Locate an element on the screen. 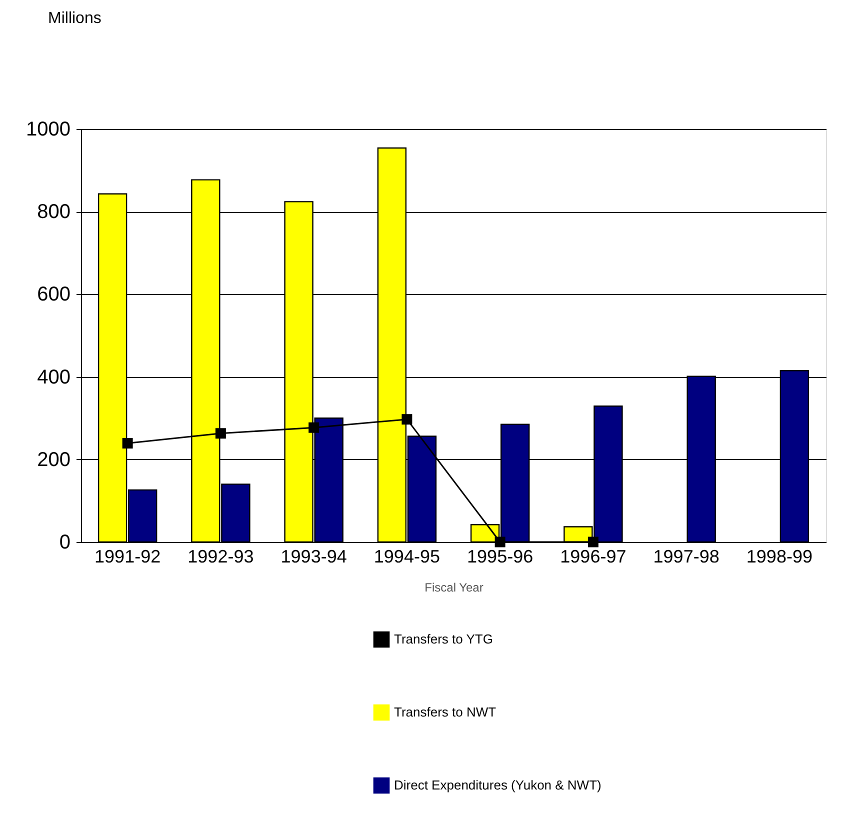 Image resolution: width=858 pixels, height=836 pixels. x-tick-label: 1991-92 is located at coordinates (127, 556).